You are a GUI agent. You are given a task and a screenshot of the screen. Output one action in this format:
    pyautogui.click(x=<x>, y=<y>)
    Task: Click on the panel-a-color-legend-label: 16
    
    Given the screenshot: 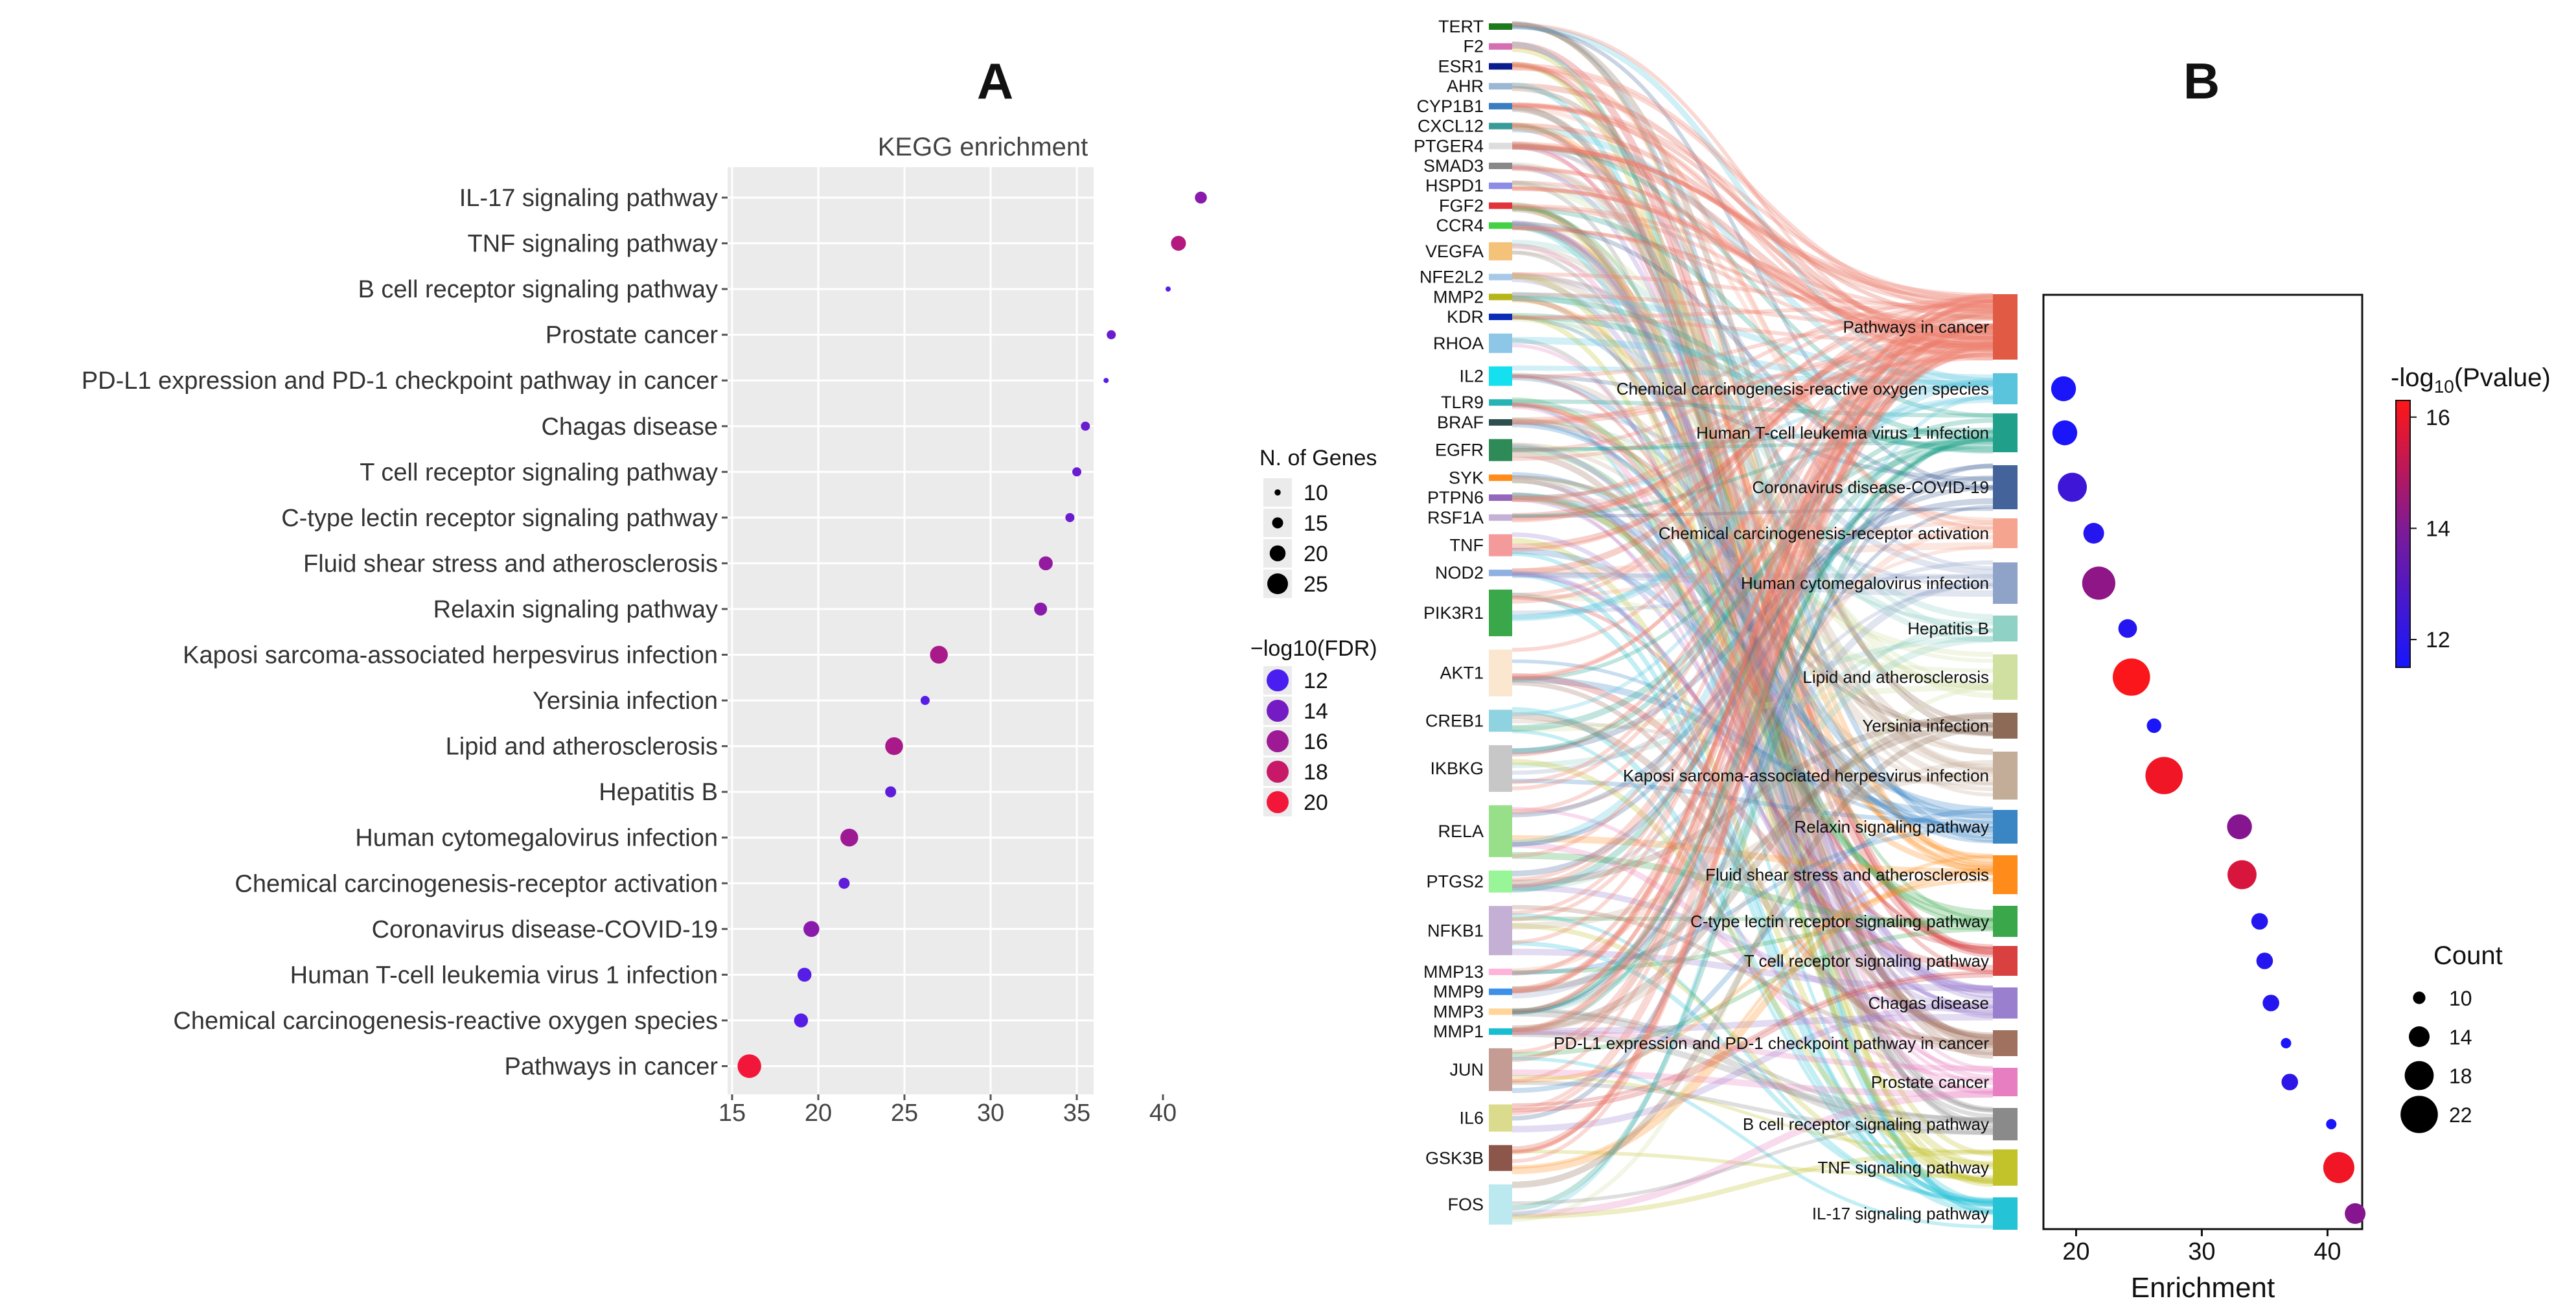 What is the action you would take?
    pyautogui.click(x=1316, y=742)
    